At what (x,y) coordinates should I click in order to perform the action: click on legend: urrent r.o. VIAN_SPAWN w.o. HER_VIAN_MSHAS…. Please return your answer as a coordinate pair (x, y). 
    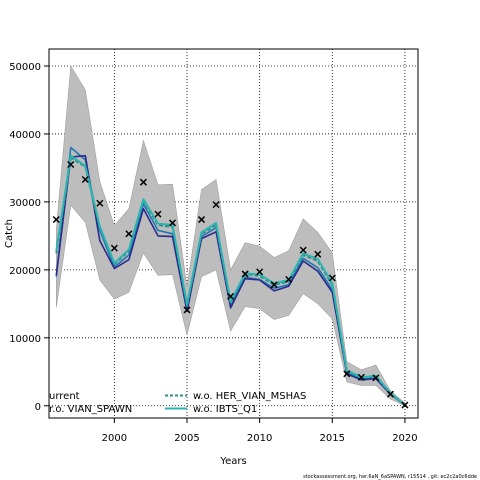
    Looking at the image, I should click on (177, 403).